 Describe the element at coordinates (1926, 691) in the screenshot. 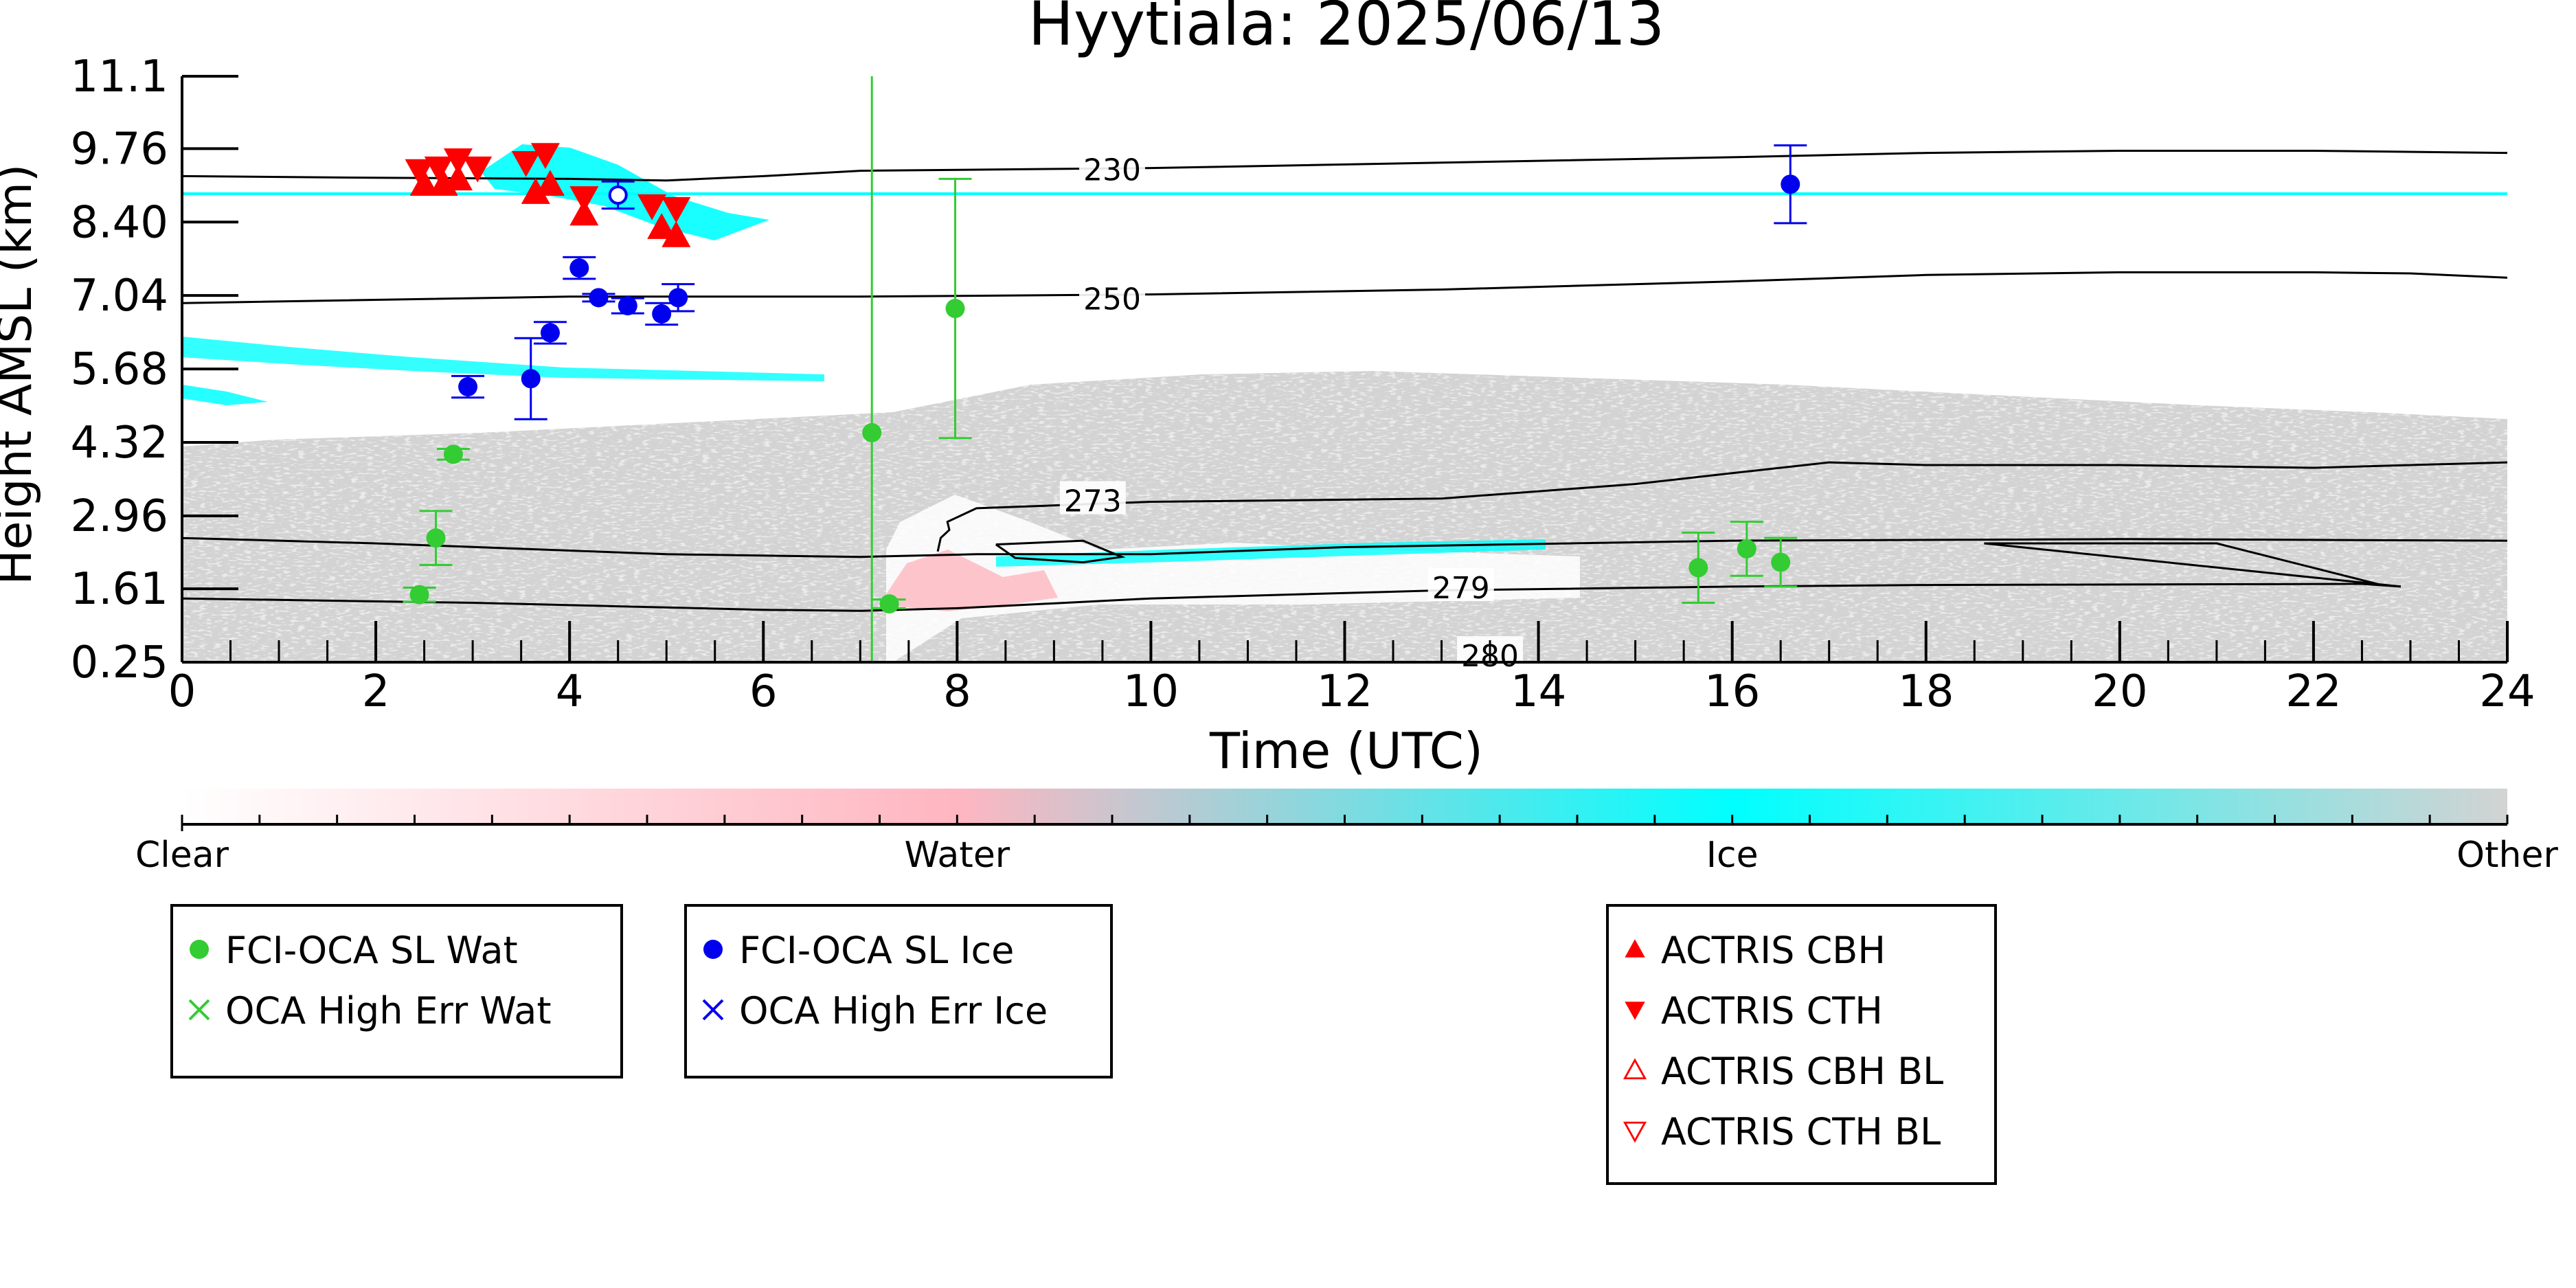

I see `x-tick-label: 18` at that location.